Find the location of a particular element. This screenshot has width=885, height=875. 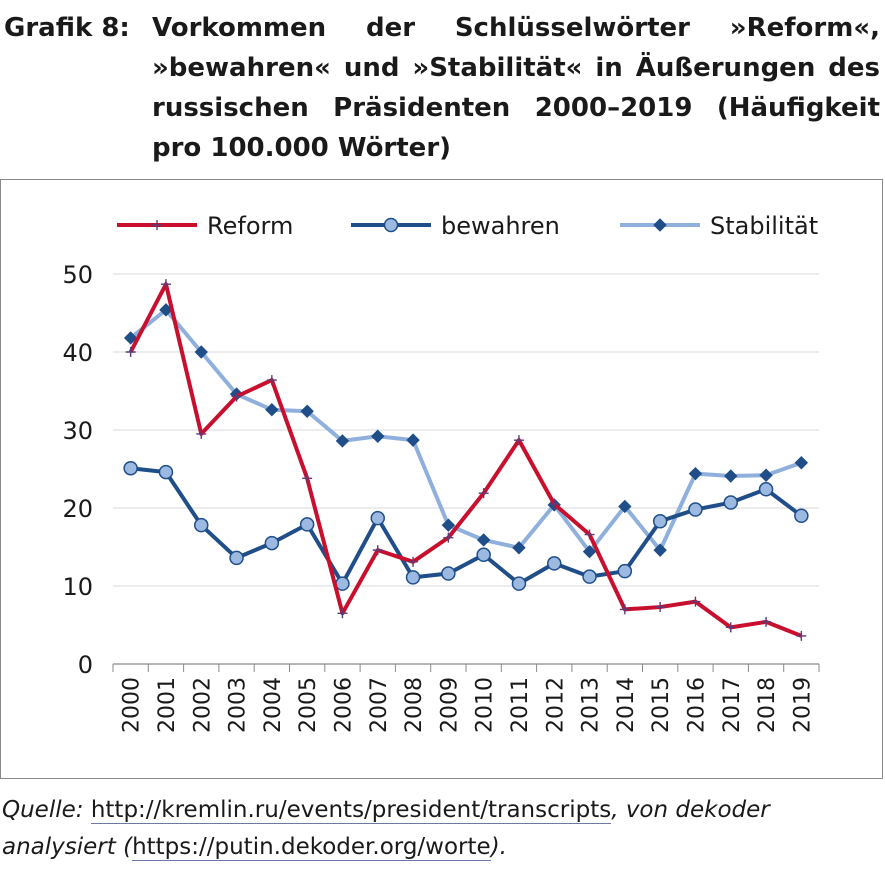

legend-label-stabilität: Stabilität is located at coordinates (764, 226).